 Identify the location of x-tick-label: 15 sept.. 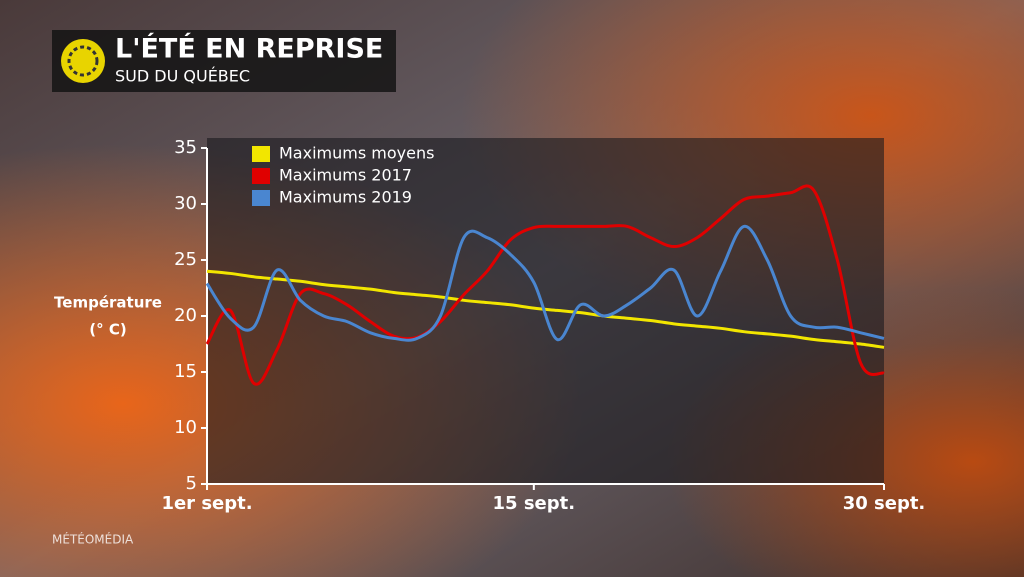
(534, 503).